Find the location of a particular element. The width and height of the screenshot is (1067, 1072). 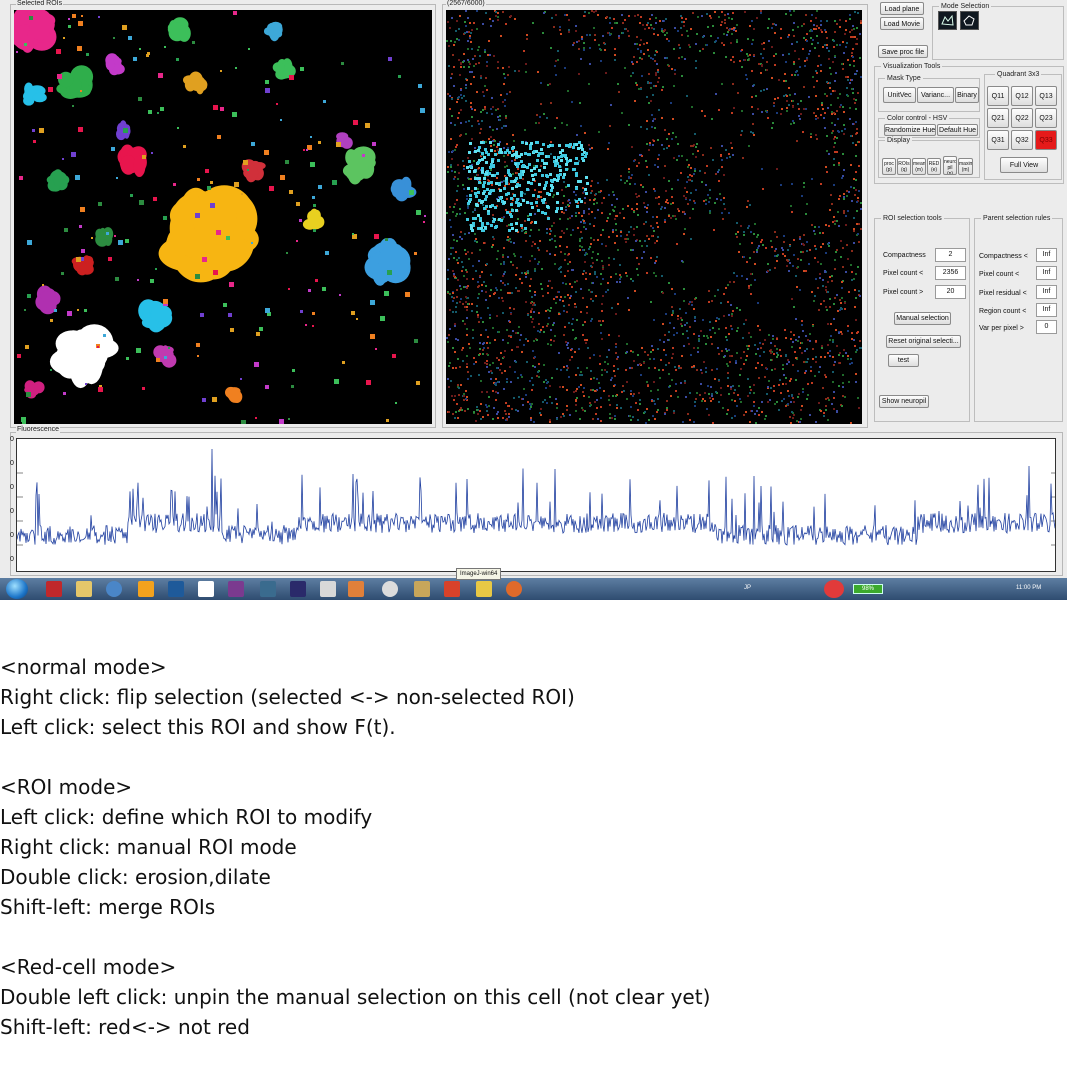

parent-pixel-count-field: Inf is located at coordinates (1046, 273).